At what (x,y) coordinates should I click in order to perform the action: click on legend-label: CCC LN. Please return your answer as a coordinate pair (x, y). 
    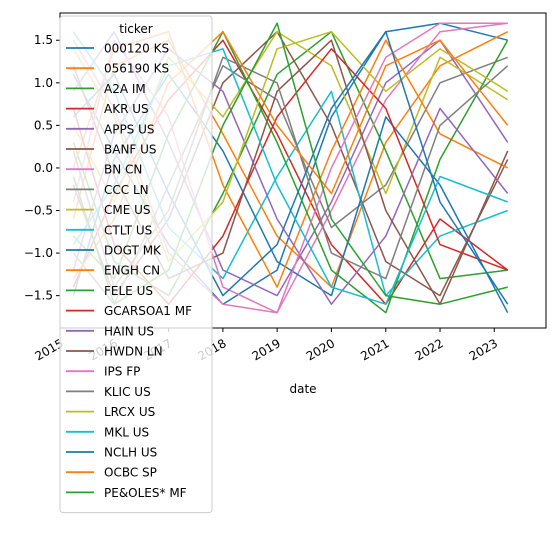
    Looking at the image, I should click on (126, 190).